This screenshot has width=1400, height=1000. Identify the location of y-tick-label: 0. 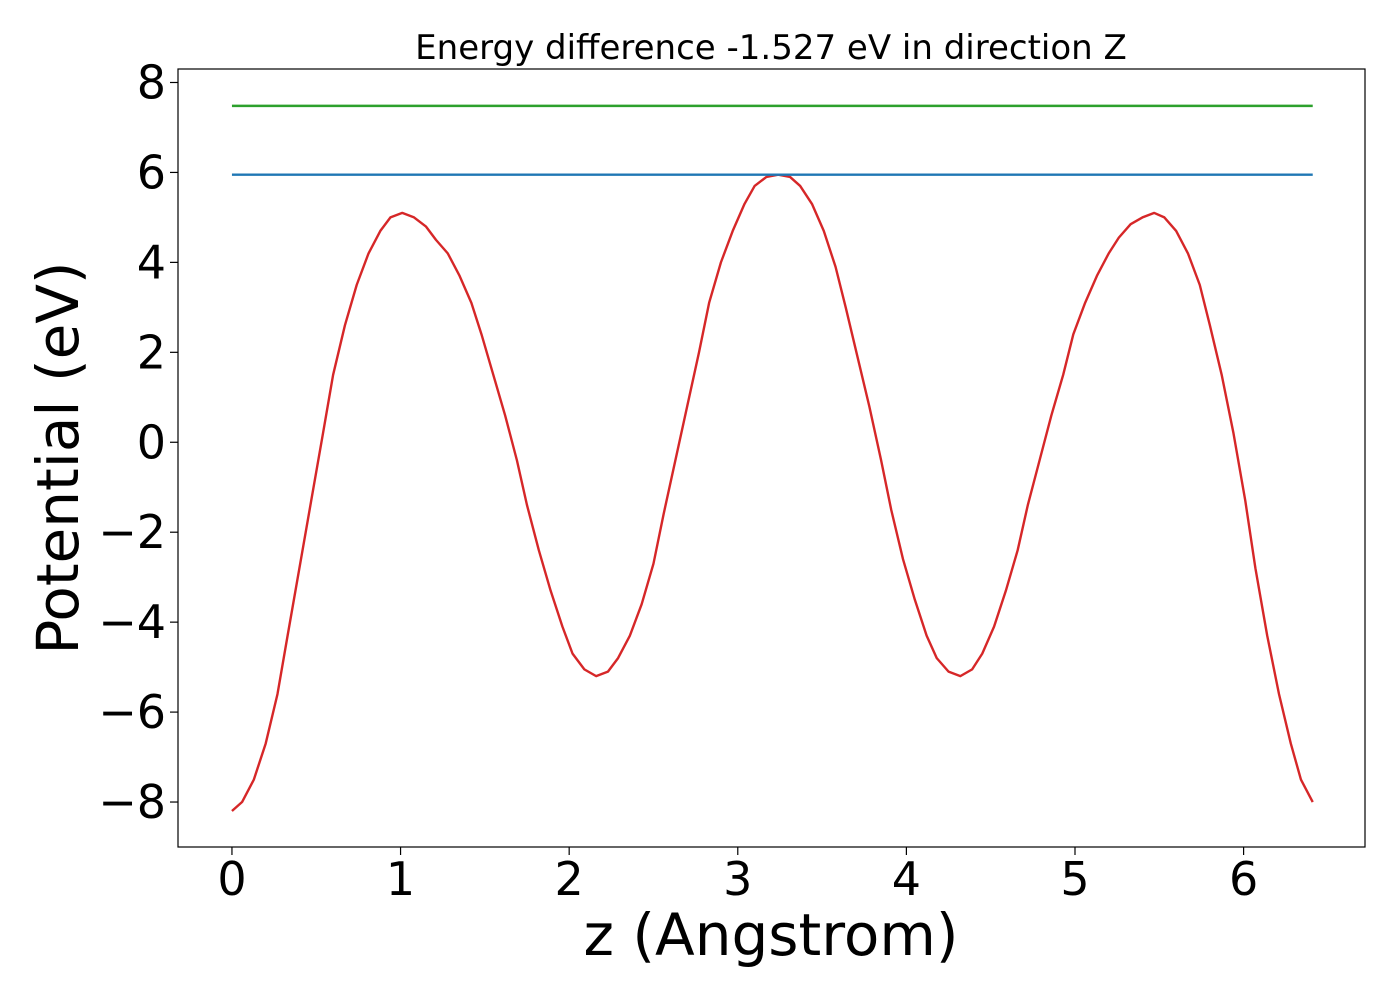
(151, 442).